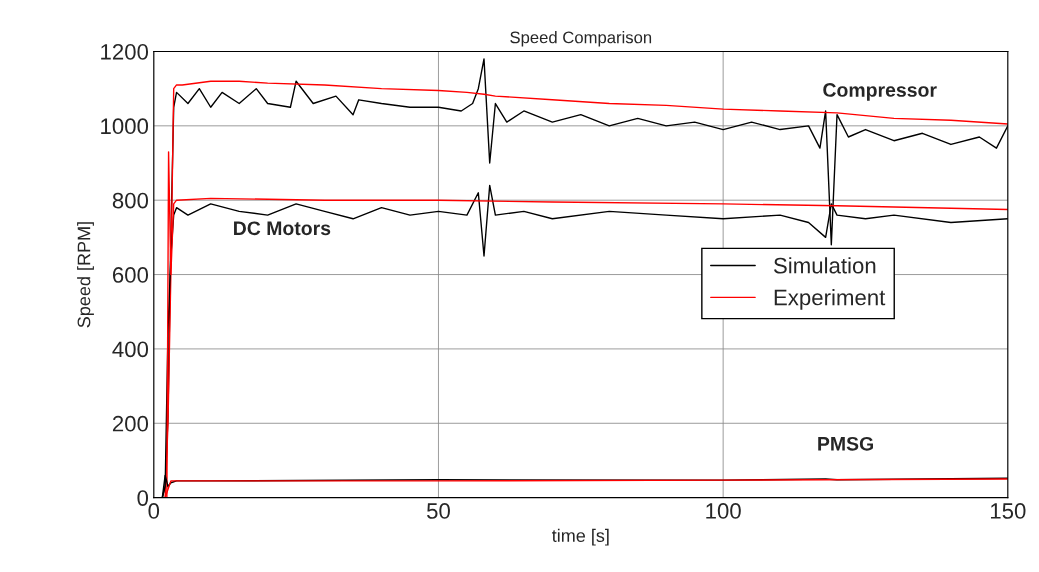 Image resolution: width=1039 pixels, height=572 pixels. Describe the element at coordinates (130, 349) in the screenshot. I see `y-tick-label: 400` at that location.